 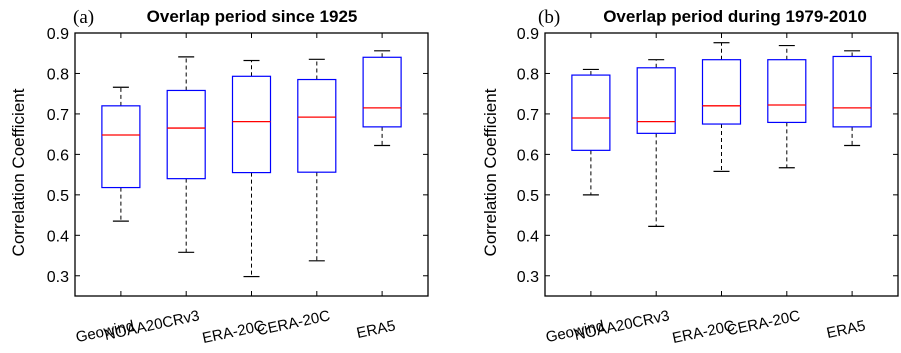 I want to click on panel-label: (a), so click(x=83, y=17).